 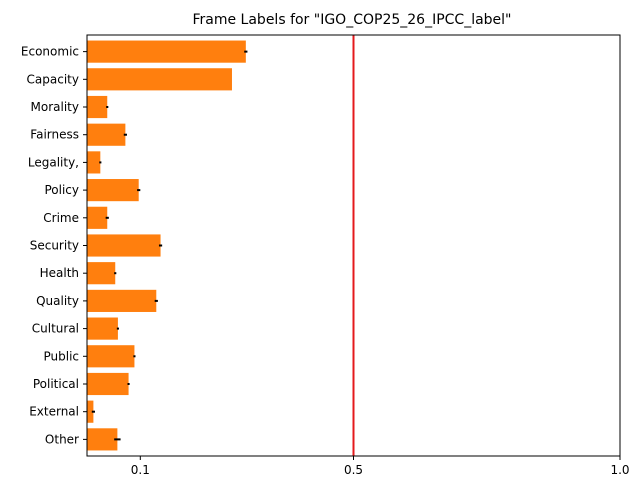 What do you see at coordinates (54, 135) in the screenshot?
I see `y-tick-label: Fairness` at bounding box center [54, 135].